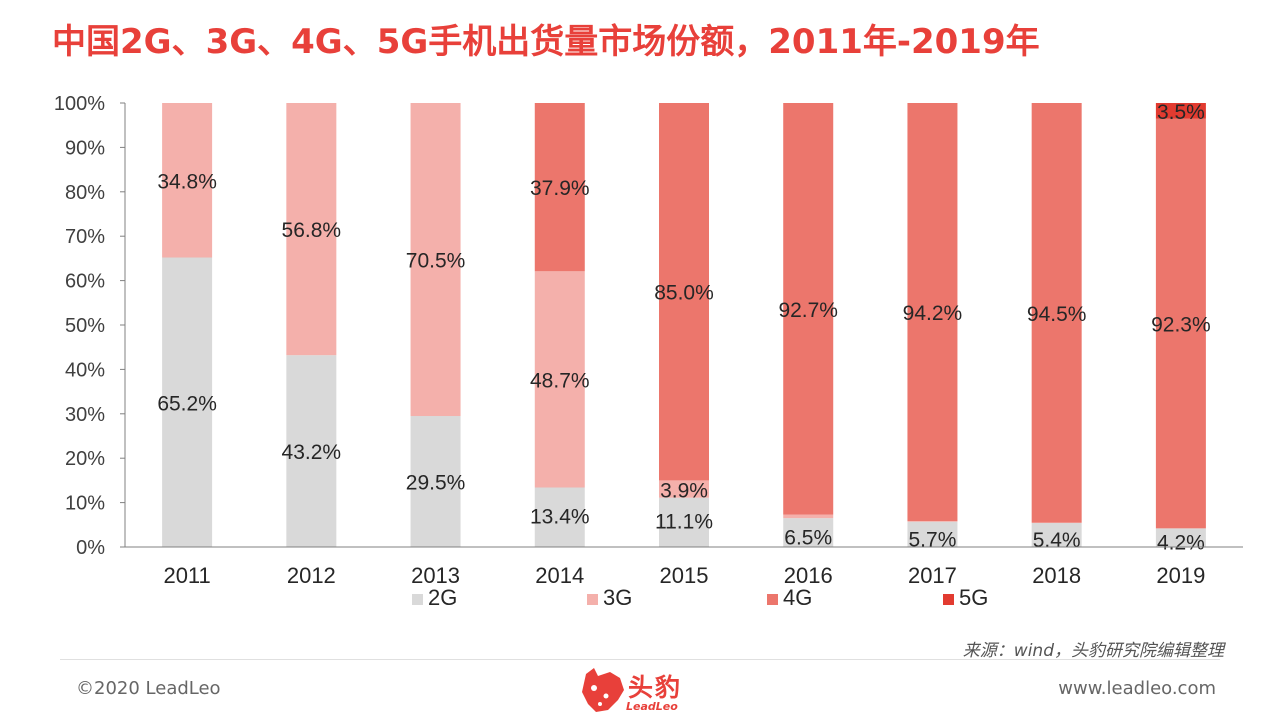 The image size is (1280, 720). I want to click on bar-3G-2012, so click(311, 229).